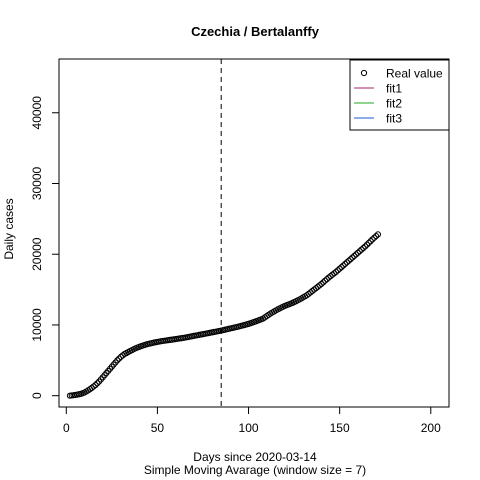 This screenshot has width=480, height=480. What do you see at coordinates (66, 428) in the screenshot?
I see `x-tick-label: 0` at bounding box center [66, 428].